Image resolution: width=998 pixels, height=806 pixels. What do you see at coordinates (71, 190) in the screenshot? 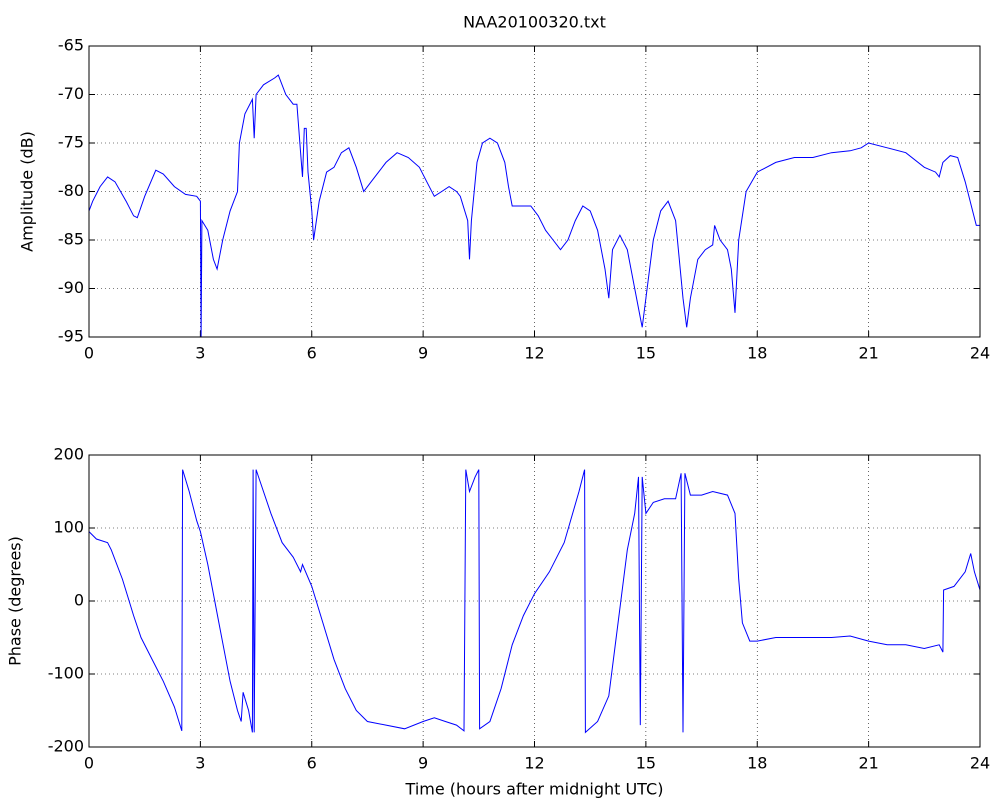
I see `y-tick-label: -80` at bounding box center [71, 190].